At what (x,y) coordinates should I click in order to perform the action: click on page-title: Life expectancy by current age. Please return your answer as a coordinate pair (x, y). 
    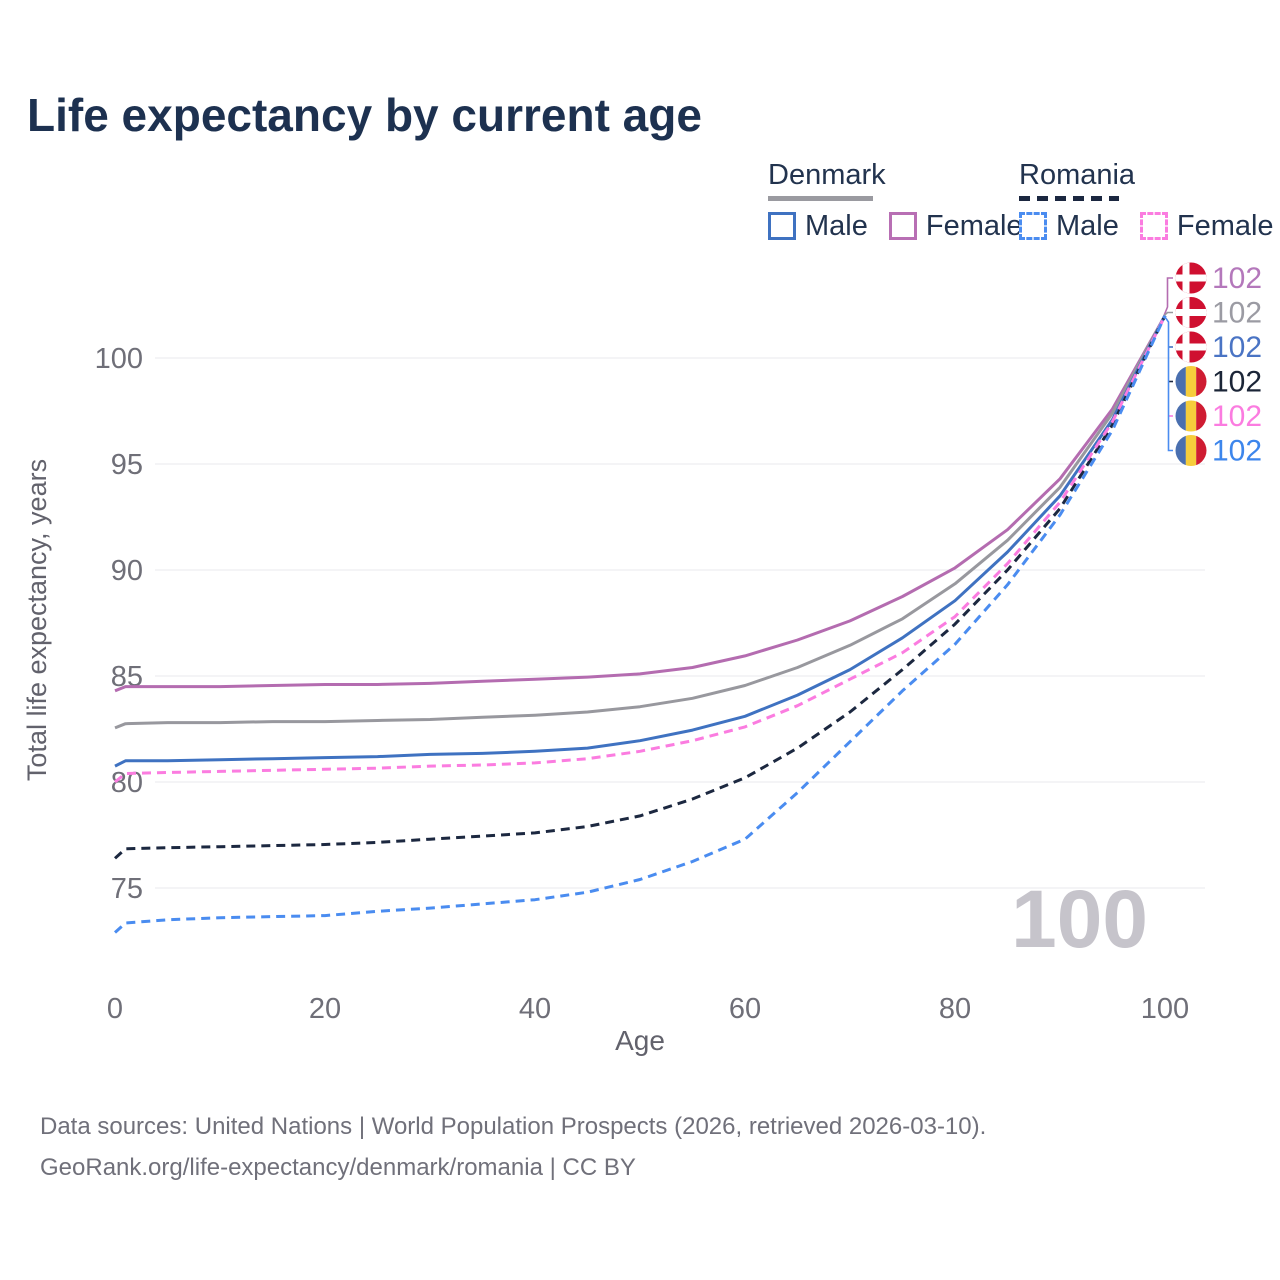
    Looking at the image, I should click on (364, 115).